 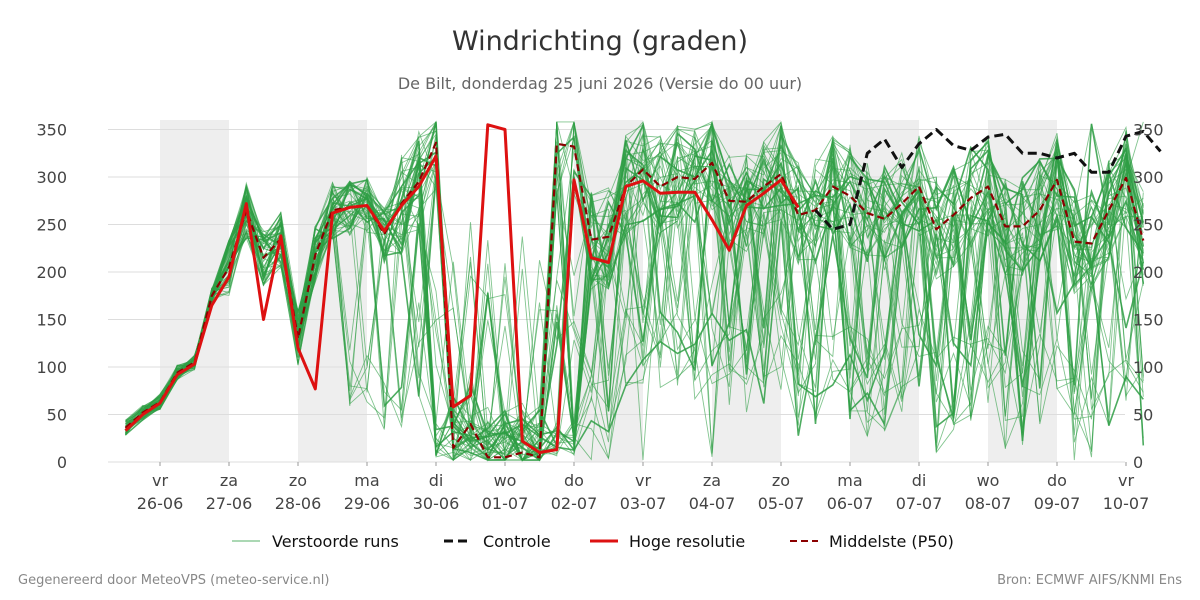 What do you see at coordinates (367, 503) in the screenshot?
I see `x-tick-date-29-06: 29-06` at bounding box center [367, 503].